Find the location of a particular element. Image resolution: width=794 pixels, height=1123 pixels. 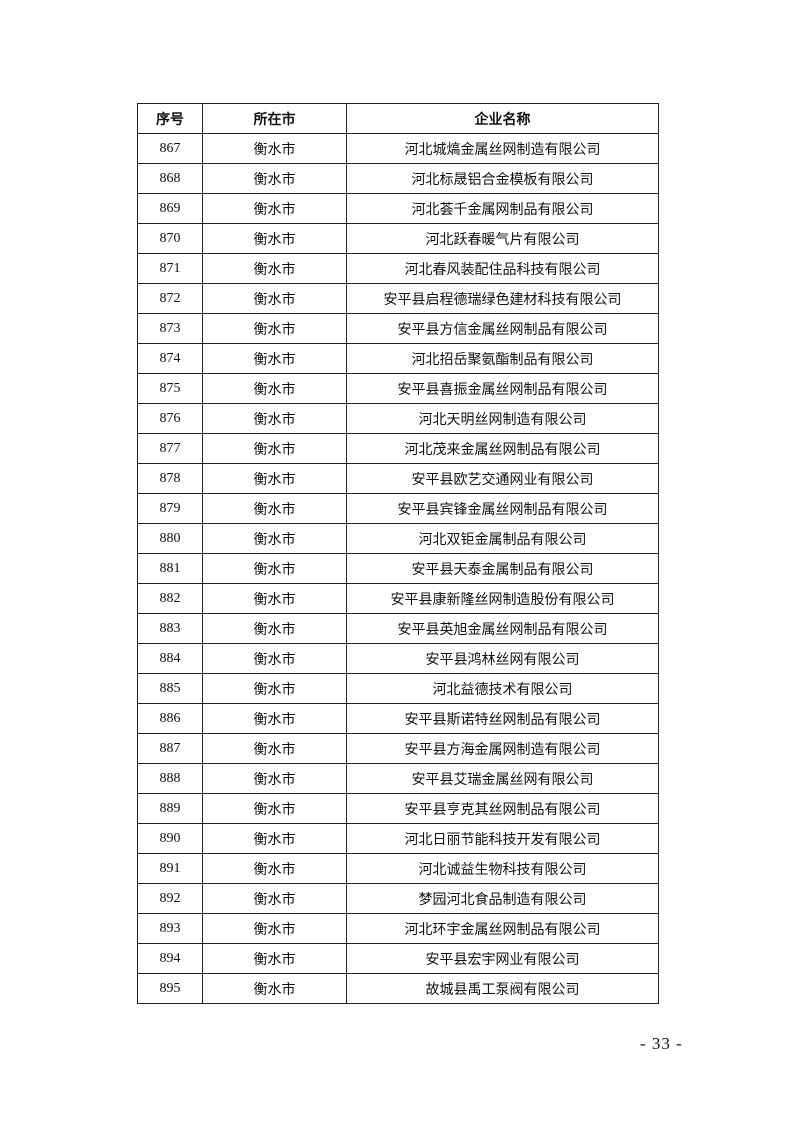

cell-serial: 894 is located at coordinates (170, 958).